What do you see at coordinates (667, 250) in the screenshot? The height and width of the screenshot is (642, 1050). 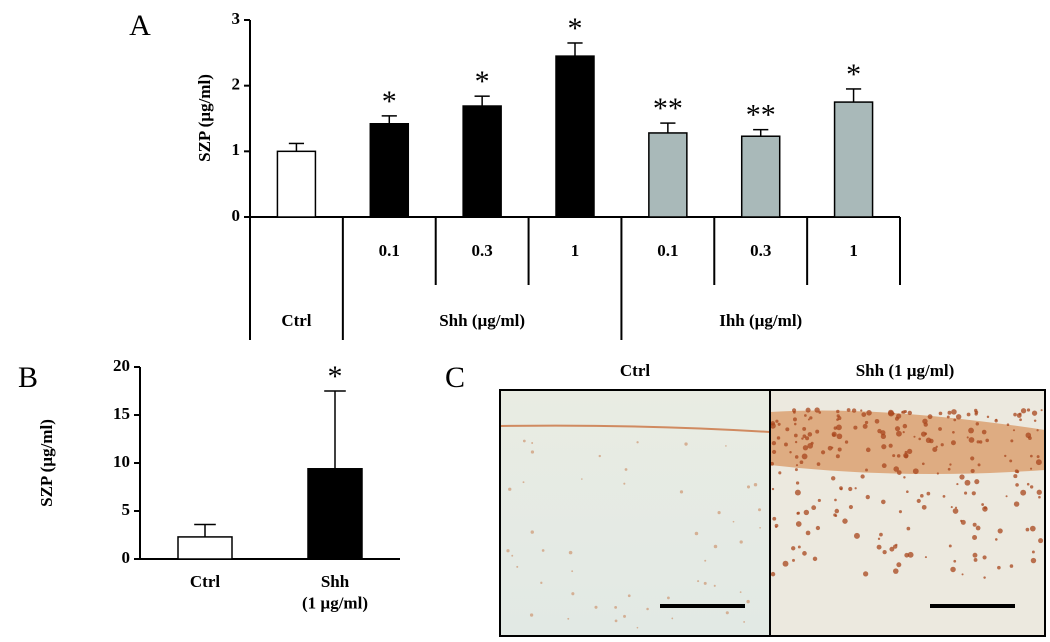 I see `x-tick-label: 0.1` at bounding box center [667, 250].